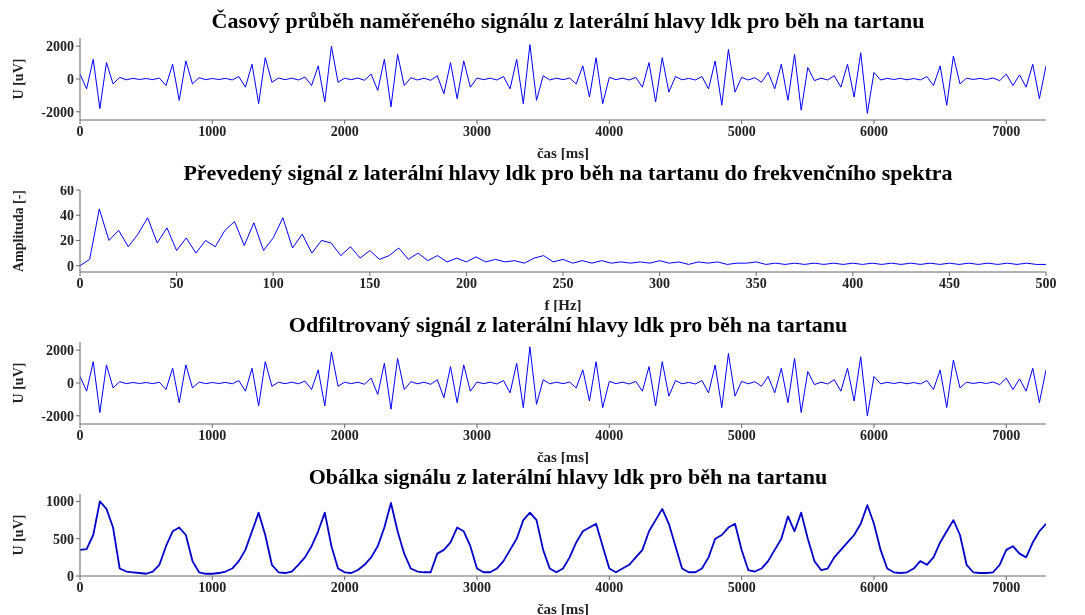  What do you see at coordinates (853, 283) in the screenshot?
I see `x-tick-label: 400` at bounding box center [853, 283].